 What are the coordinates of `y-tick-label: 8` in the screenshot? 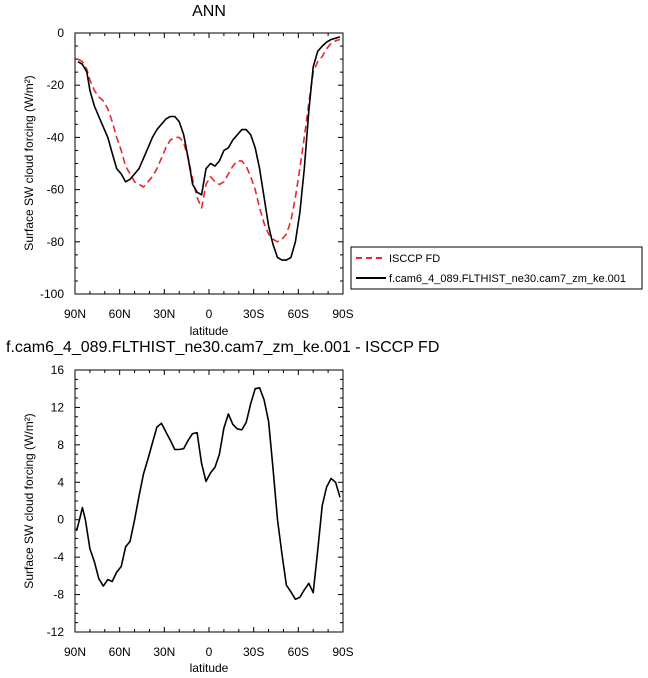 It's located at (60, 445).